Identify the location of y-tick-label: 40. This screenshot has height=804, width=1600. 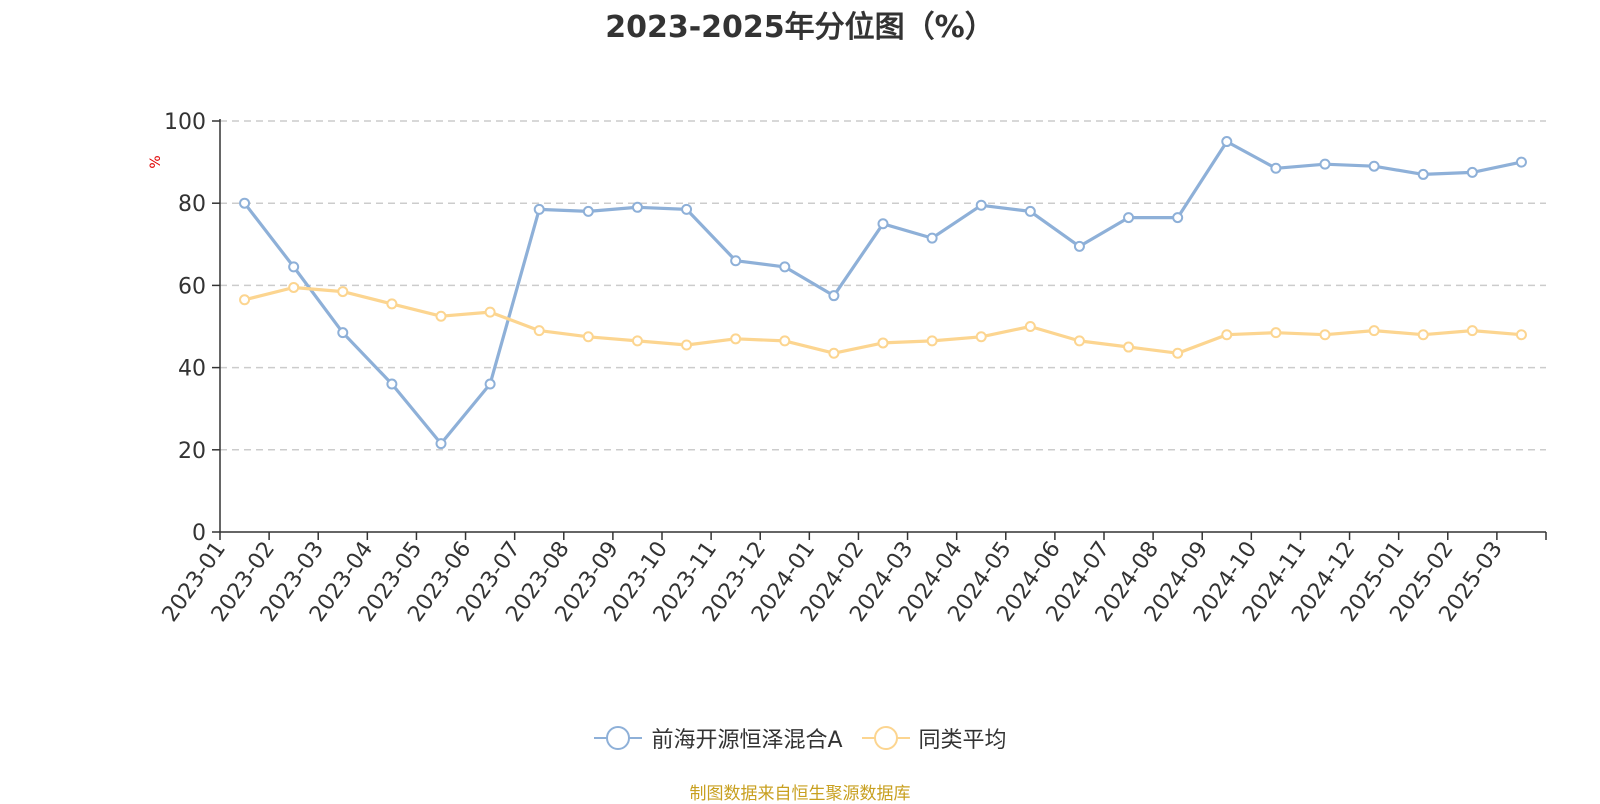
(192, 369).